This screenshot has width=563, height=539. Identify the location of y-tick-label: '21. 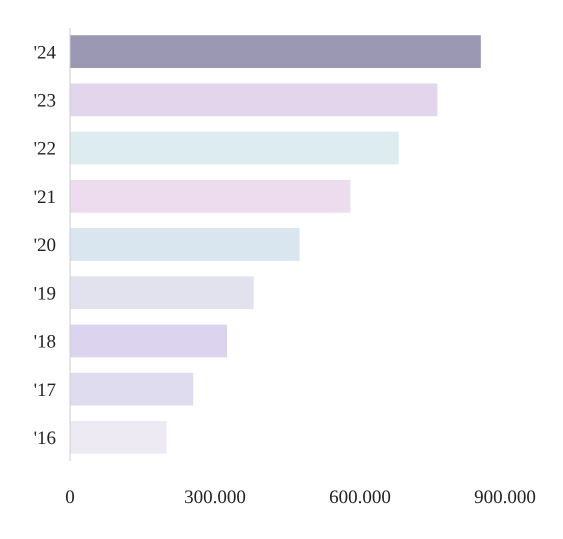
(45, 197).